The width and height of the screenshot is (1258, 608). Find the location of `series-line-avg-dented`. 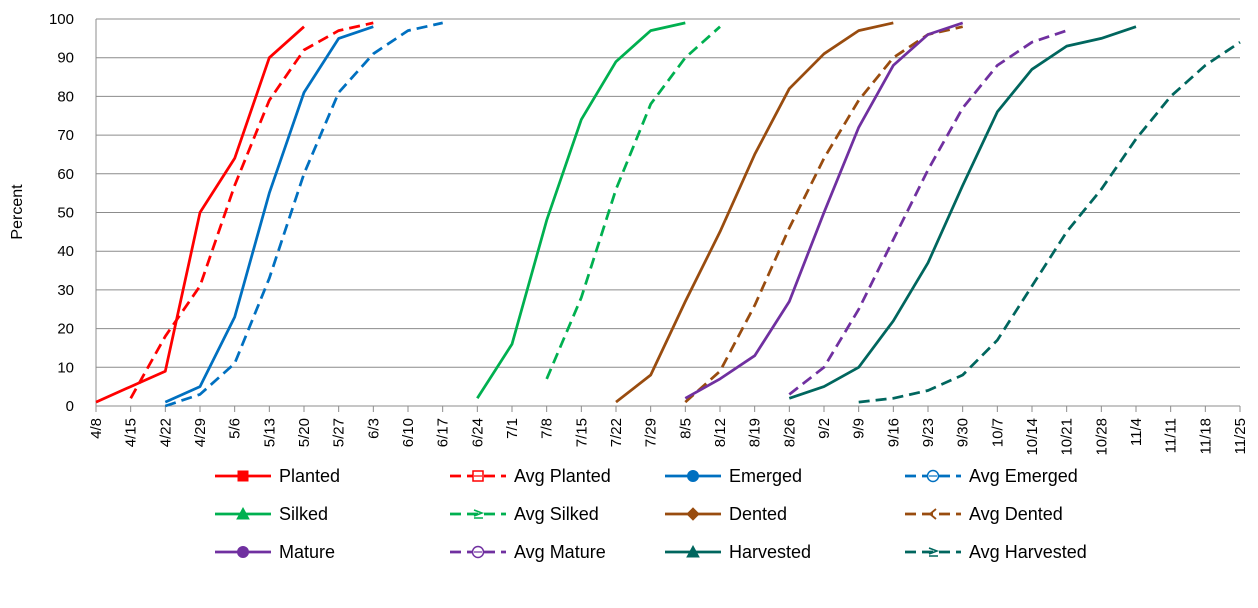

series-line-avg-dented is located at coordinates (824, 214).